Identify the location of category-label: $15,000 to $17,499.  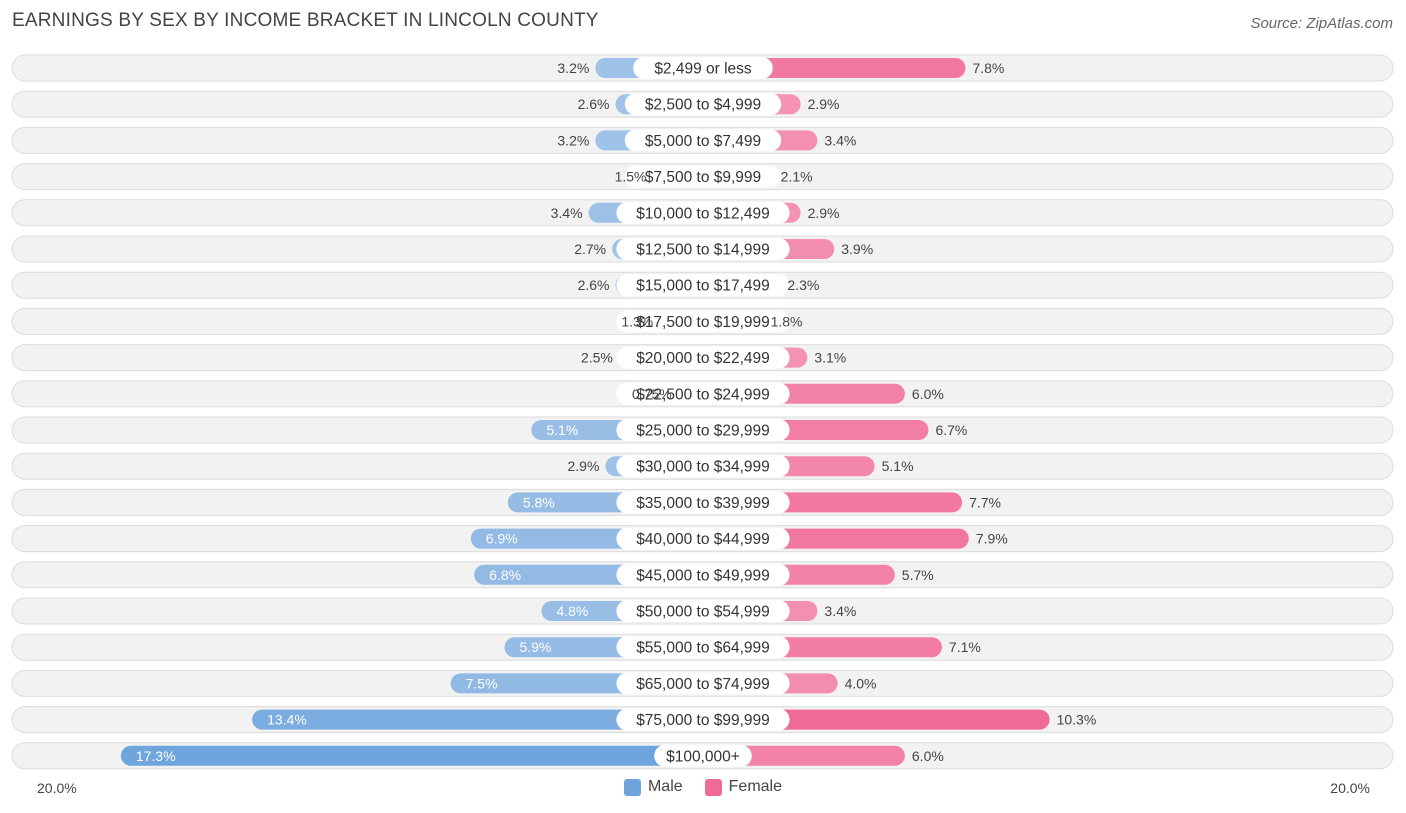
(703, 286).